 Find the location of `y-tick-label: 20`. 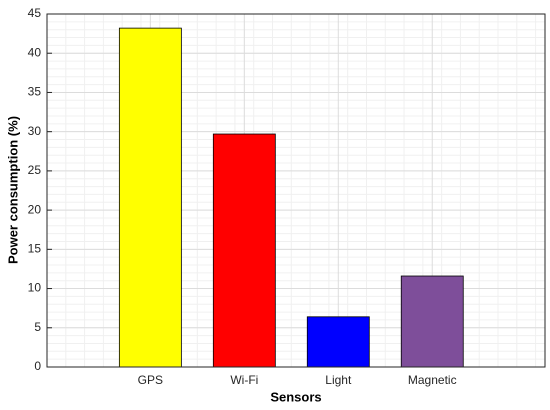

y-tick-label: 20 is located at coordinates (35, 209).